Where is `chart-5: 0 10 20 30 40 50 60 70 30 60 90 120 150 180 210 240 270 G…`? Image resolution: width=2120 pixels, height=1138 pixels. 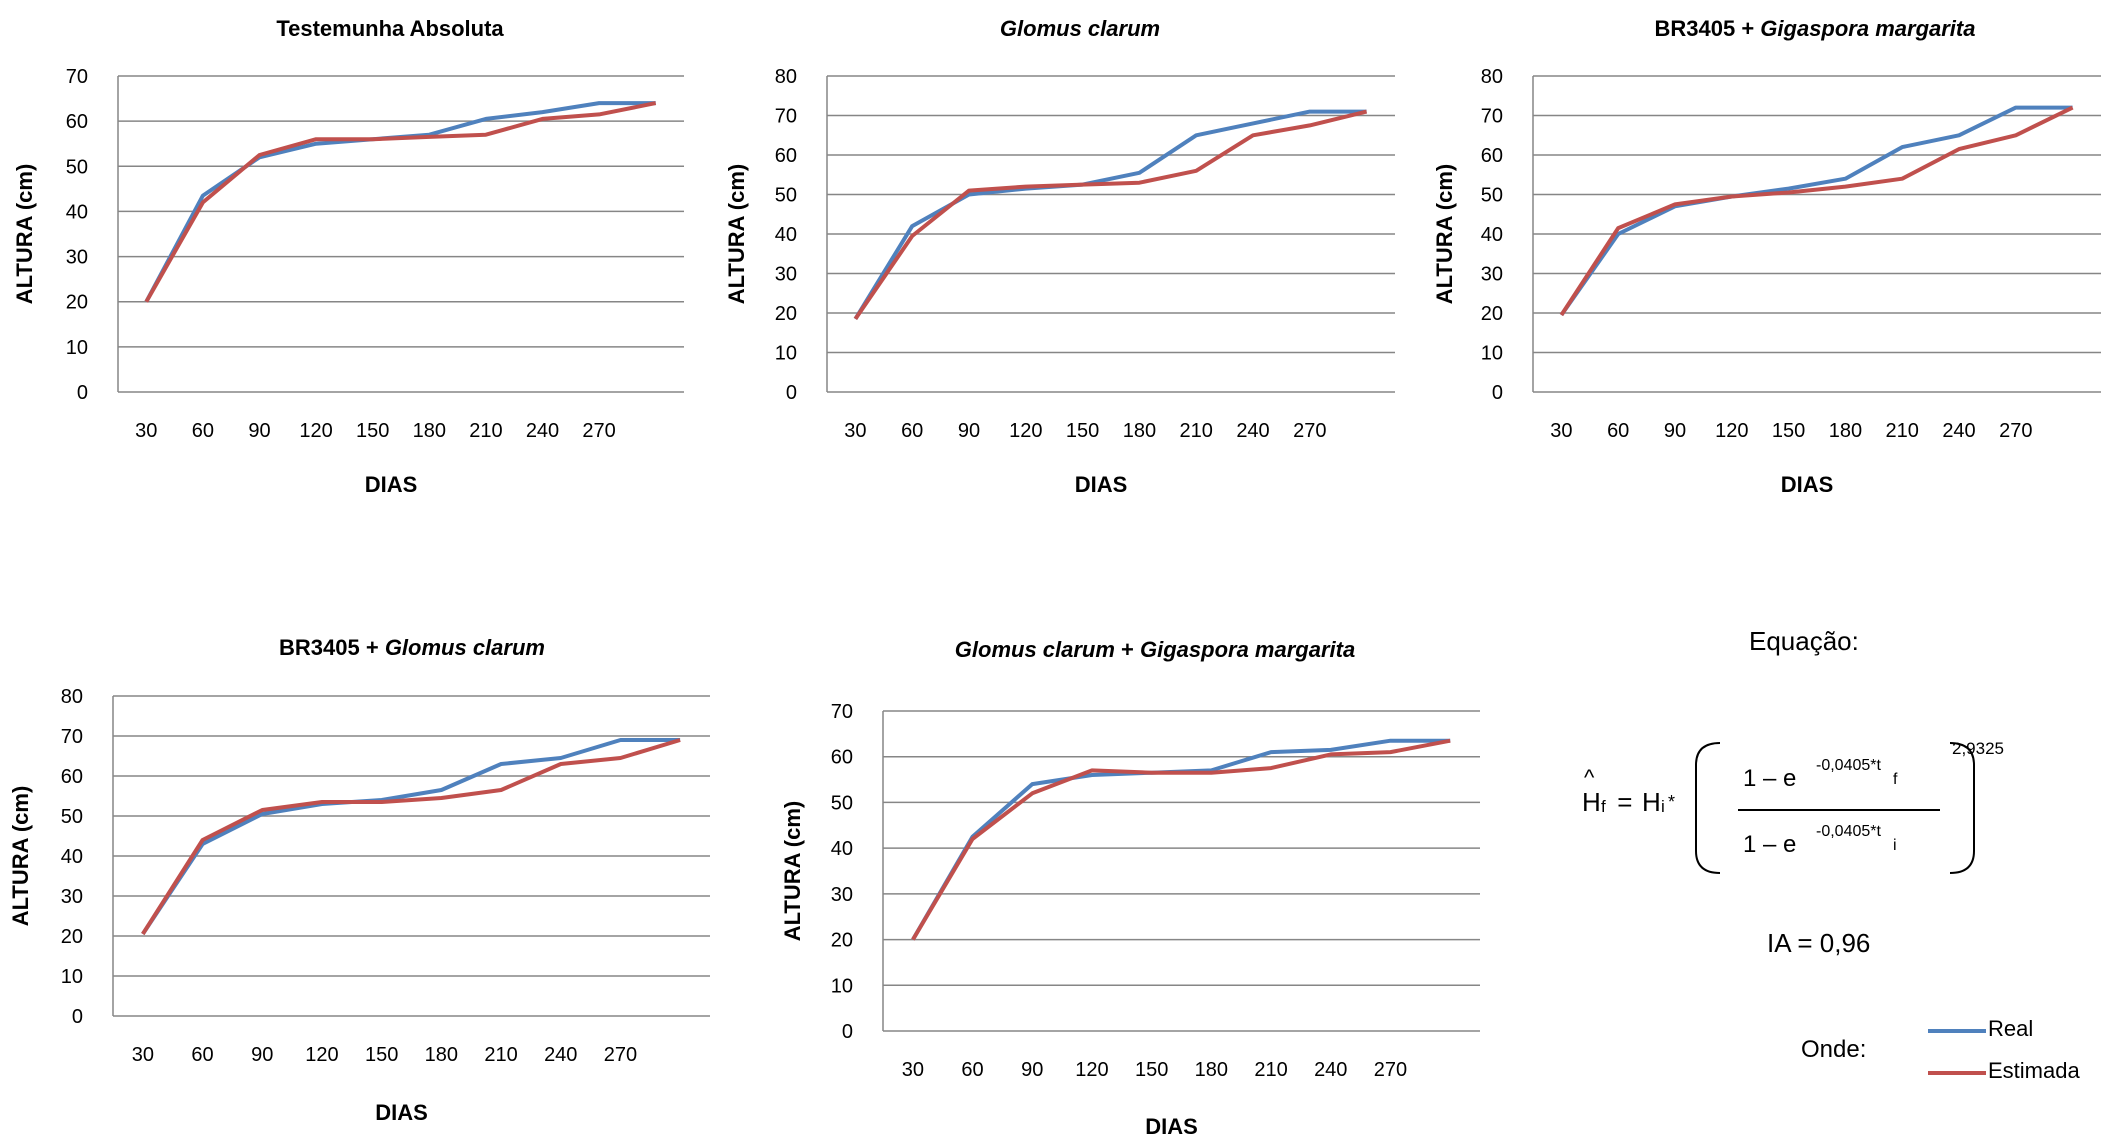
chart-5: 0 10 20 30 40 50 60 70 30 60 90 120 150 180 210 240 270 G… is located at coordinates (1130, 887).